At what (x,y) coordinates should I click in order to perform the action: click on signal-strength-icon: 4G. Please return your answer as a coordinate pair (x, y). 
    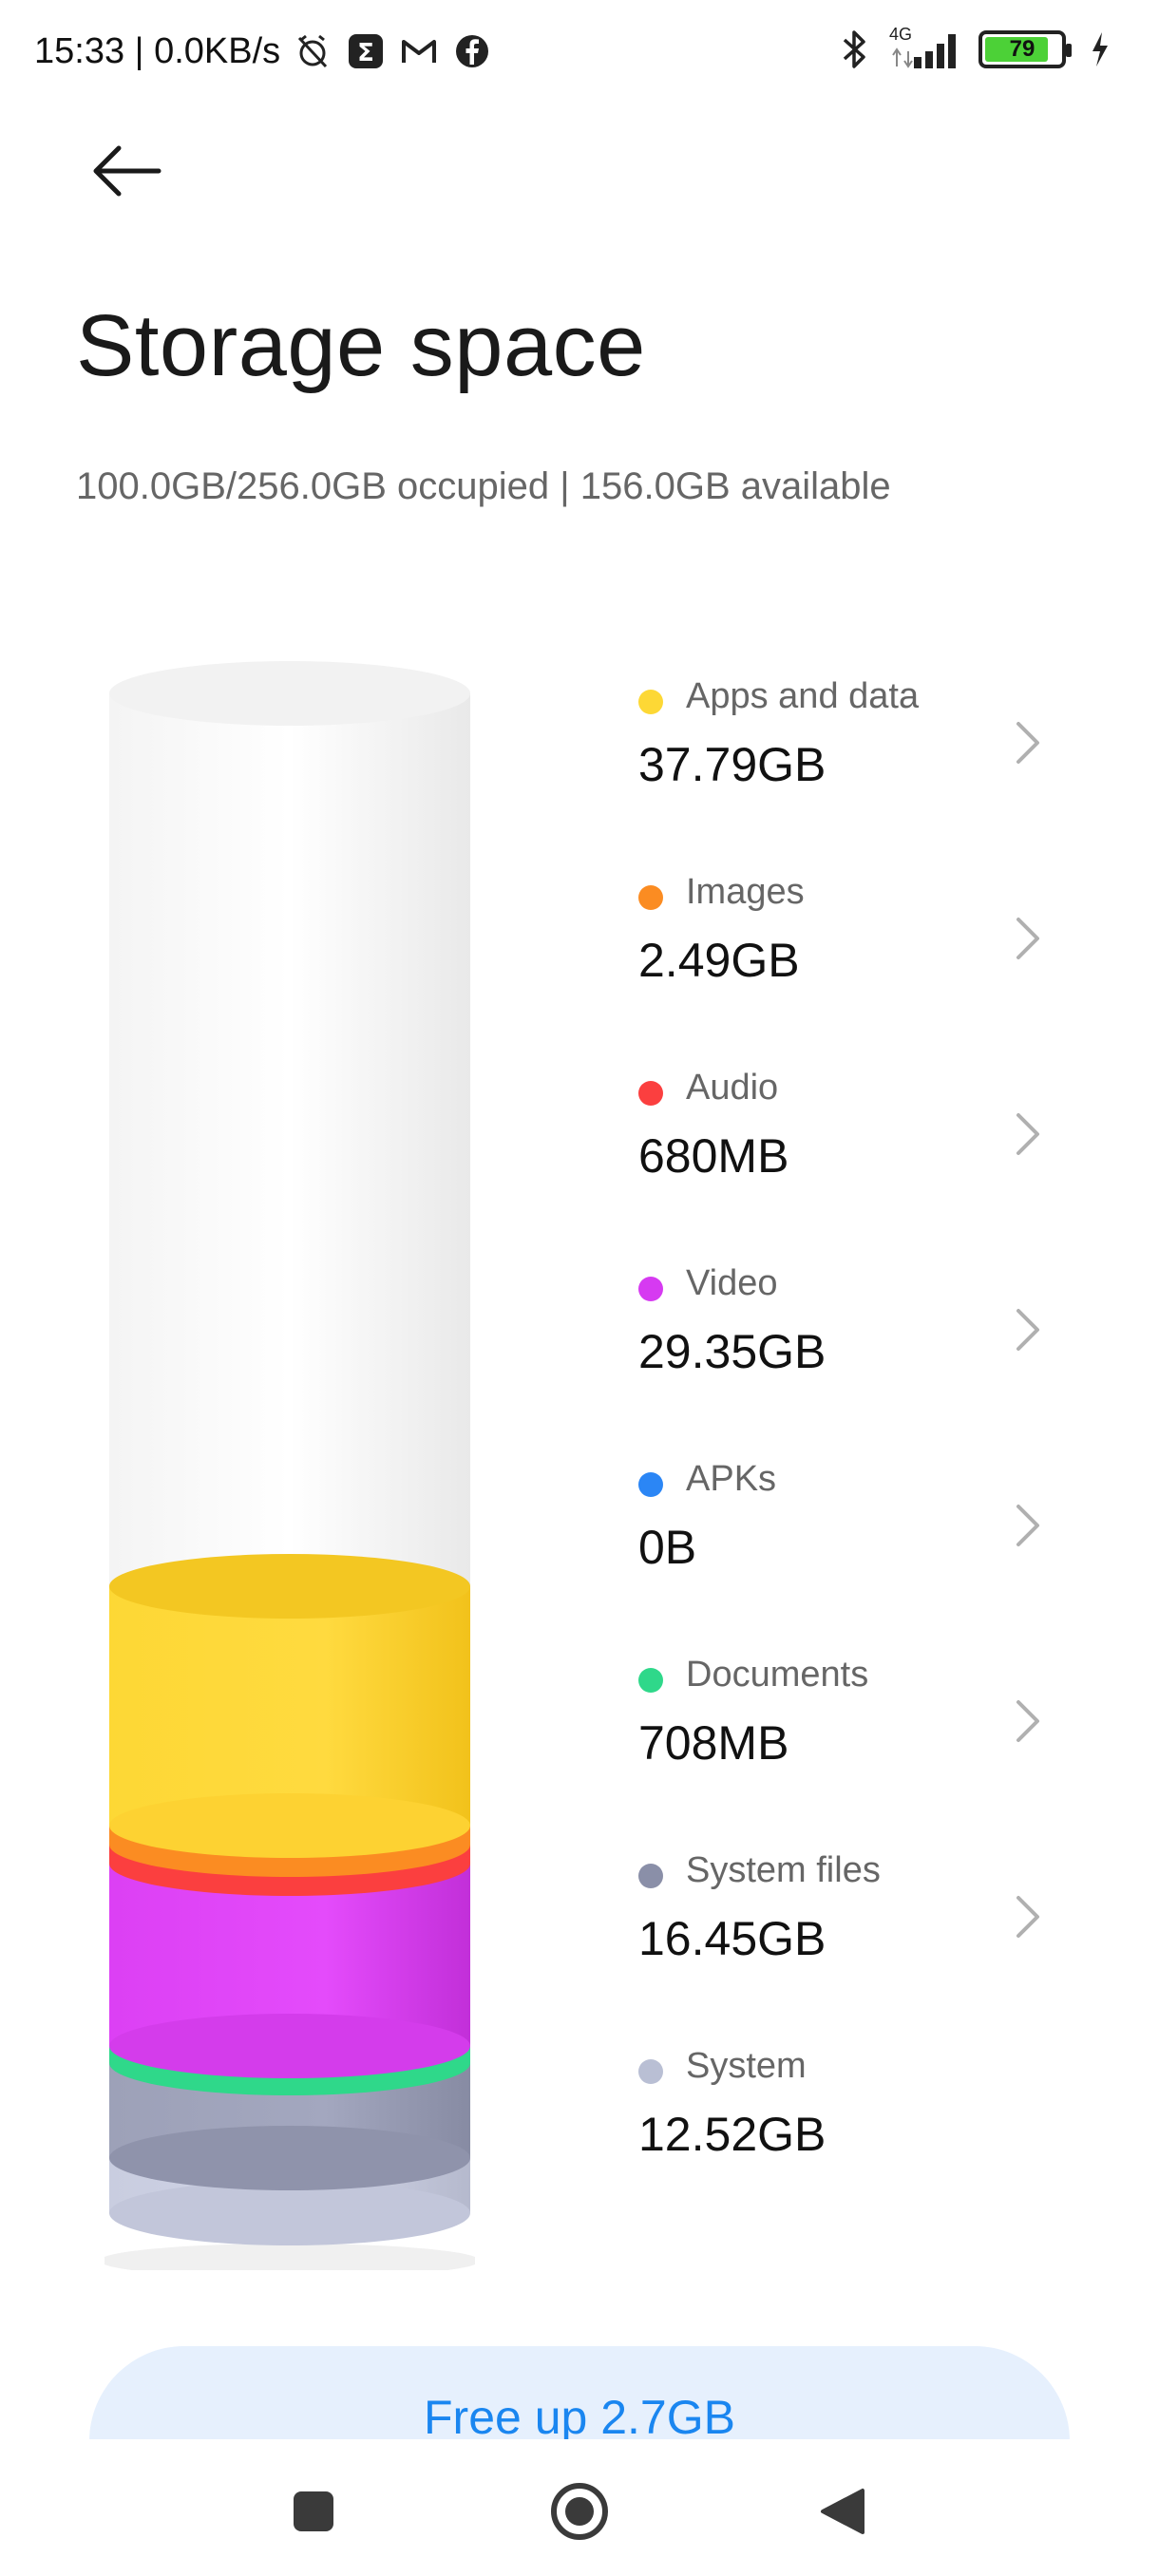
    Looking at the image, I should click on (927, 47).